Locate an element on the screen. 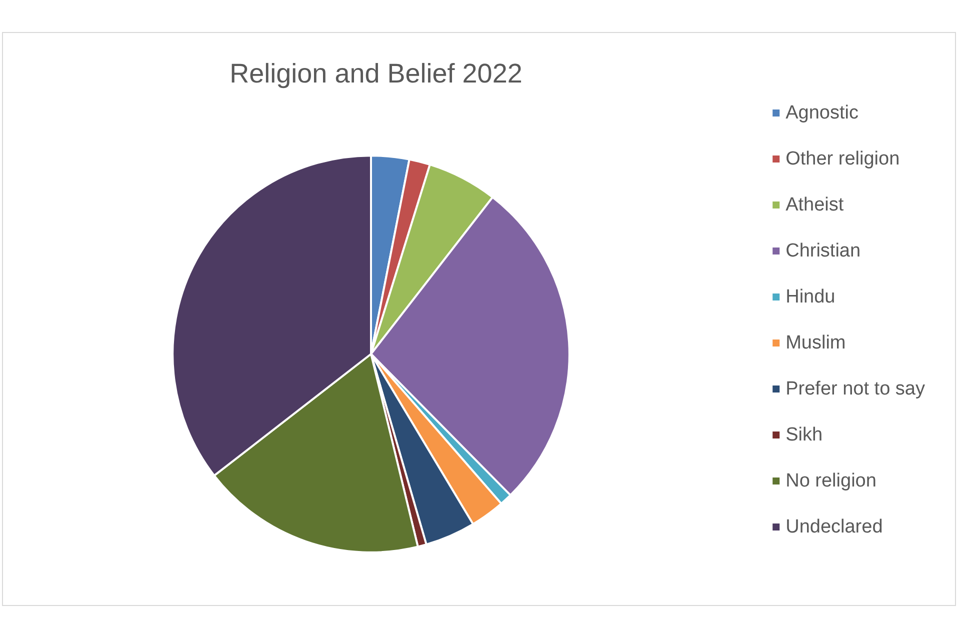 This screenshot has width=960, height=640. legend-label: Hindu is located at coordinates (811, 297).